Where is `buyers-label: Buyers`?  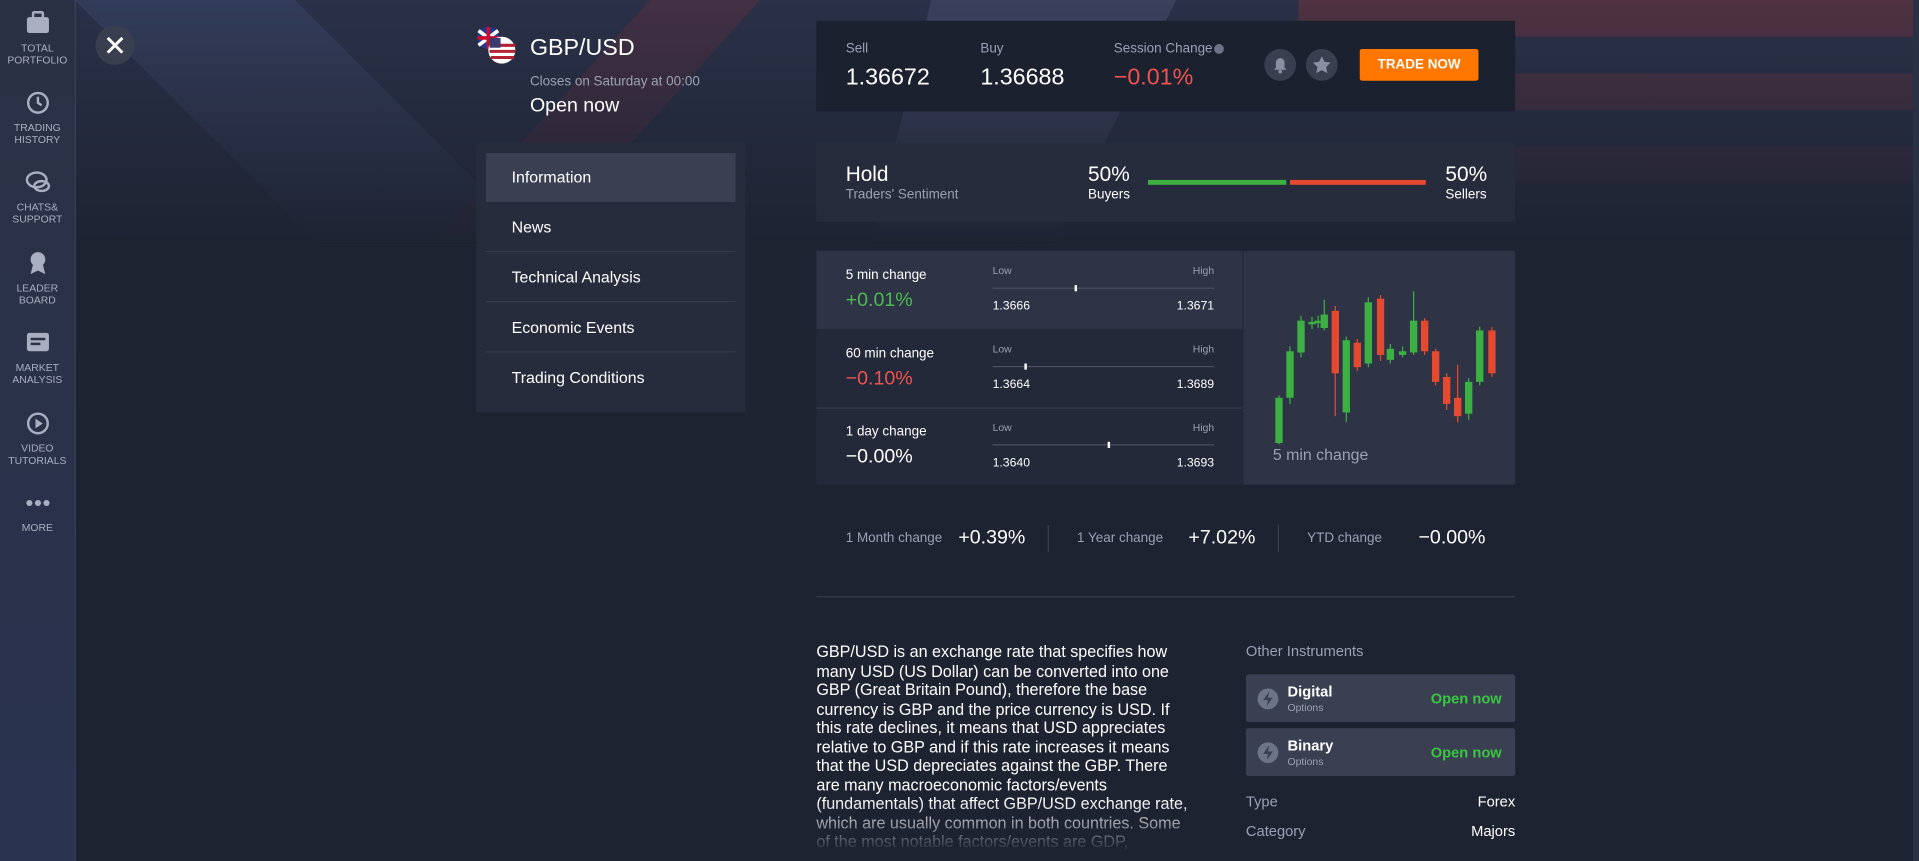 buyers-label: Buyers is located at coordinates (1109, 194).